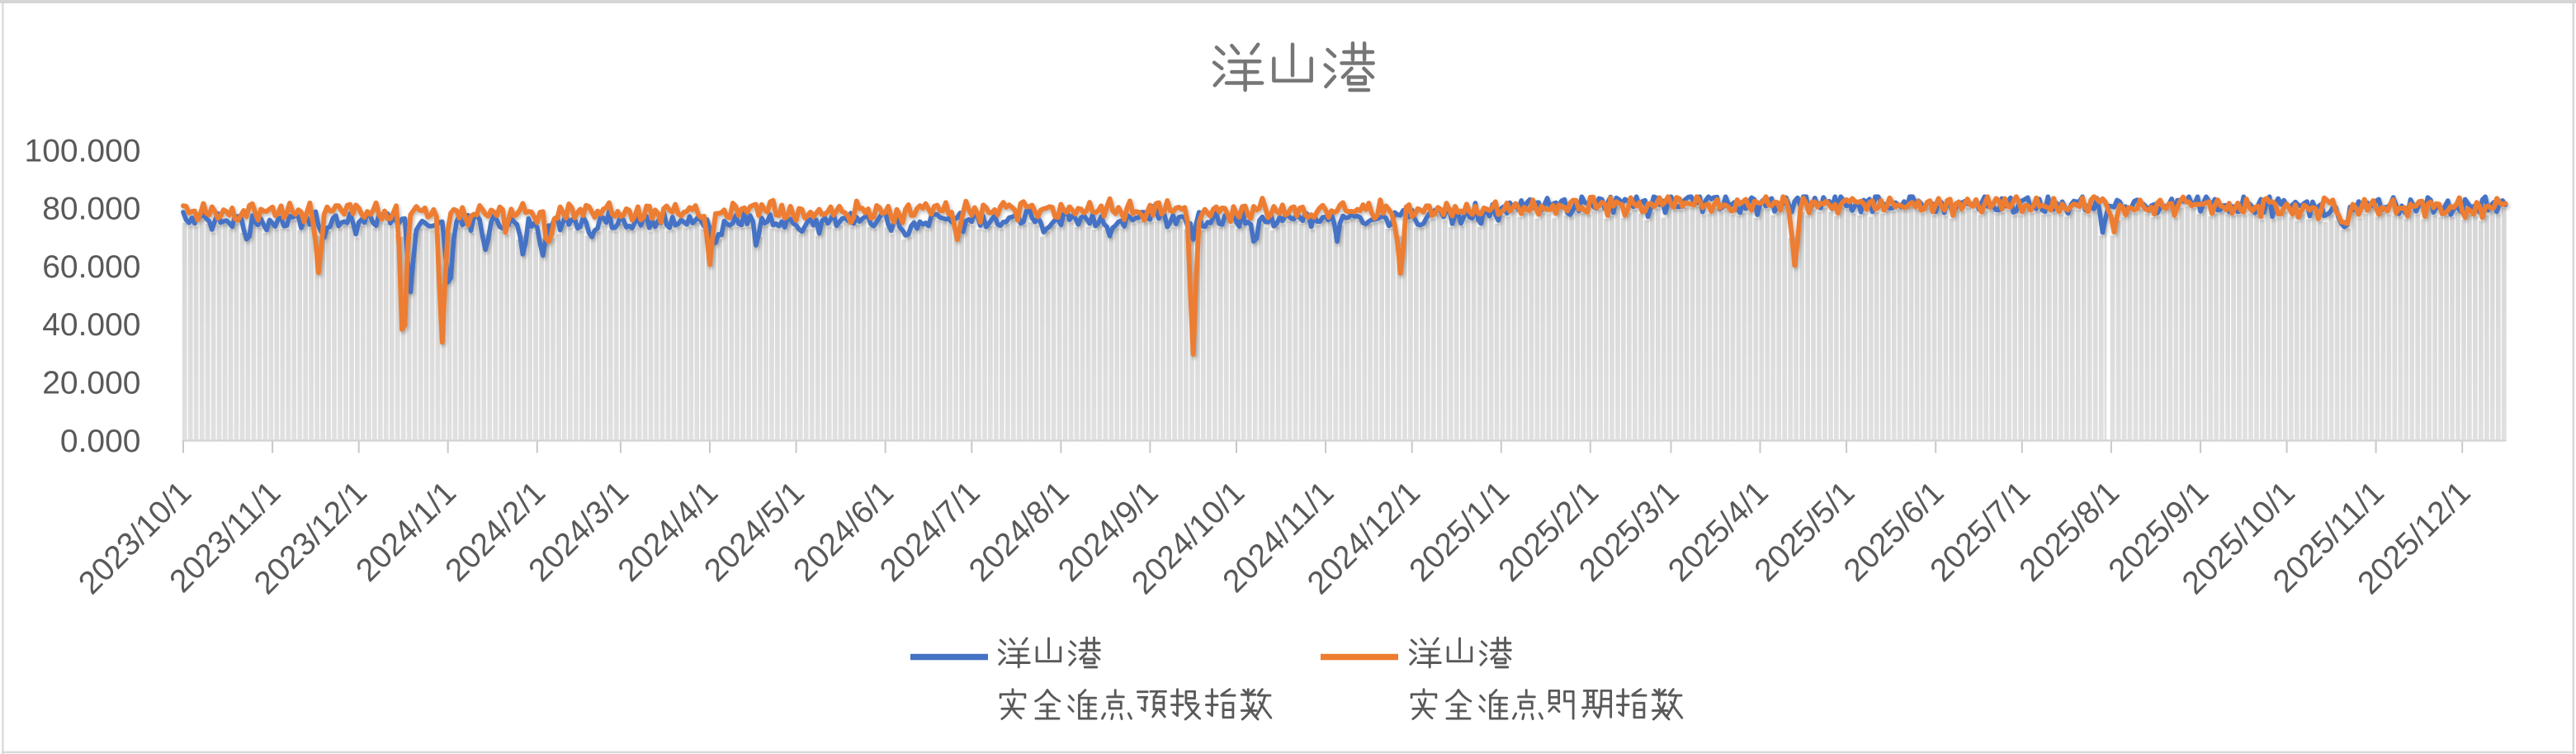  Describe the element at coordinates (91, 383) in the screenshot. I see `svg-text: 20.000` at that location.